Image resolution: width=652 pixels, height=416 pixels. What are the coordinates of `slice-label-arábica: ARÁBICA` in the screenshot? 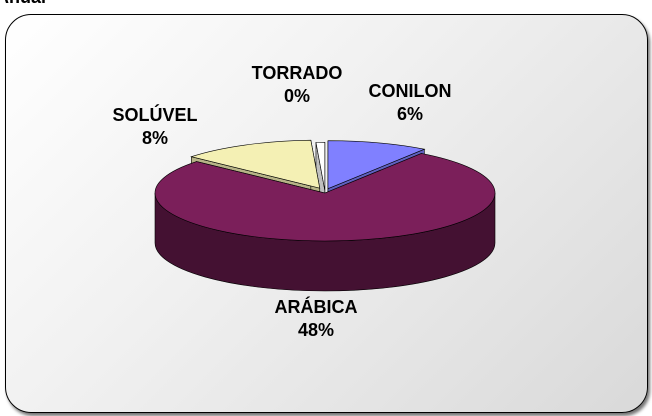 It's located at (316, 306).